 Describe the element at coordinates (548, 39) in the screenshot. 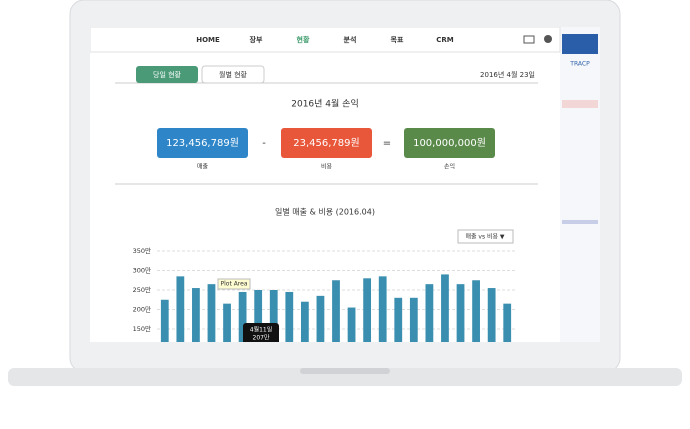

I see `settings-icon` at that location.